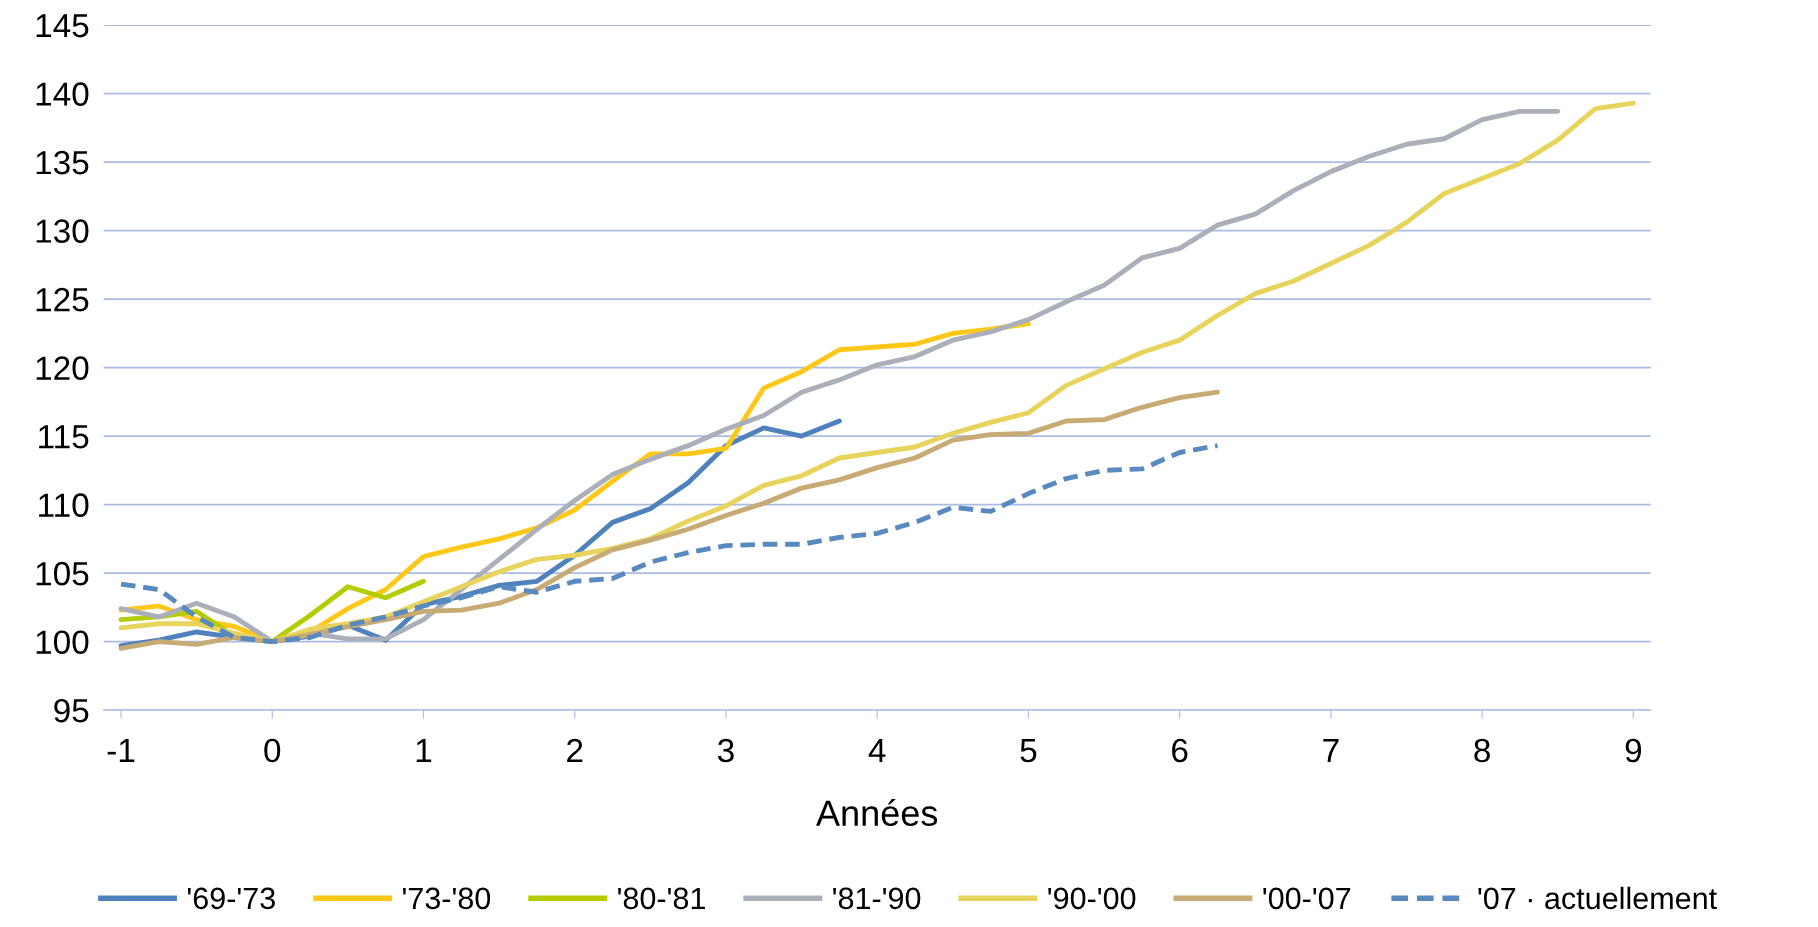 The width and height of the screenshot is (1818, 927). Describe the element at coordinates (62, 573) in the screenshot. I see `y-tick-label: 105` at that location.